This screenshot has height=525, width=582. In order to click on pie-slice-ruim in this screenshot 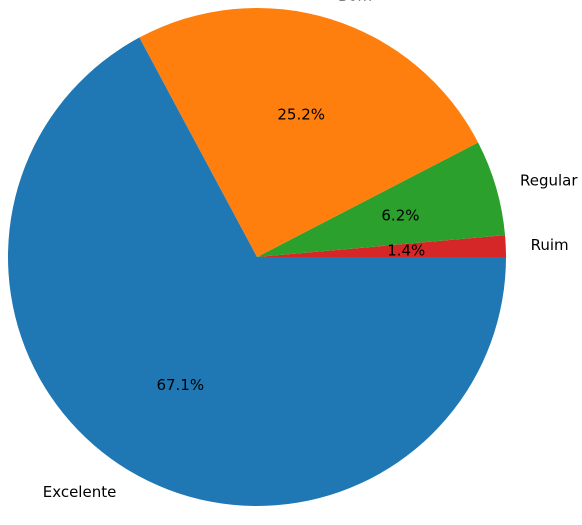, I will do `click(381, 246)`.